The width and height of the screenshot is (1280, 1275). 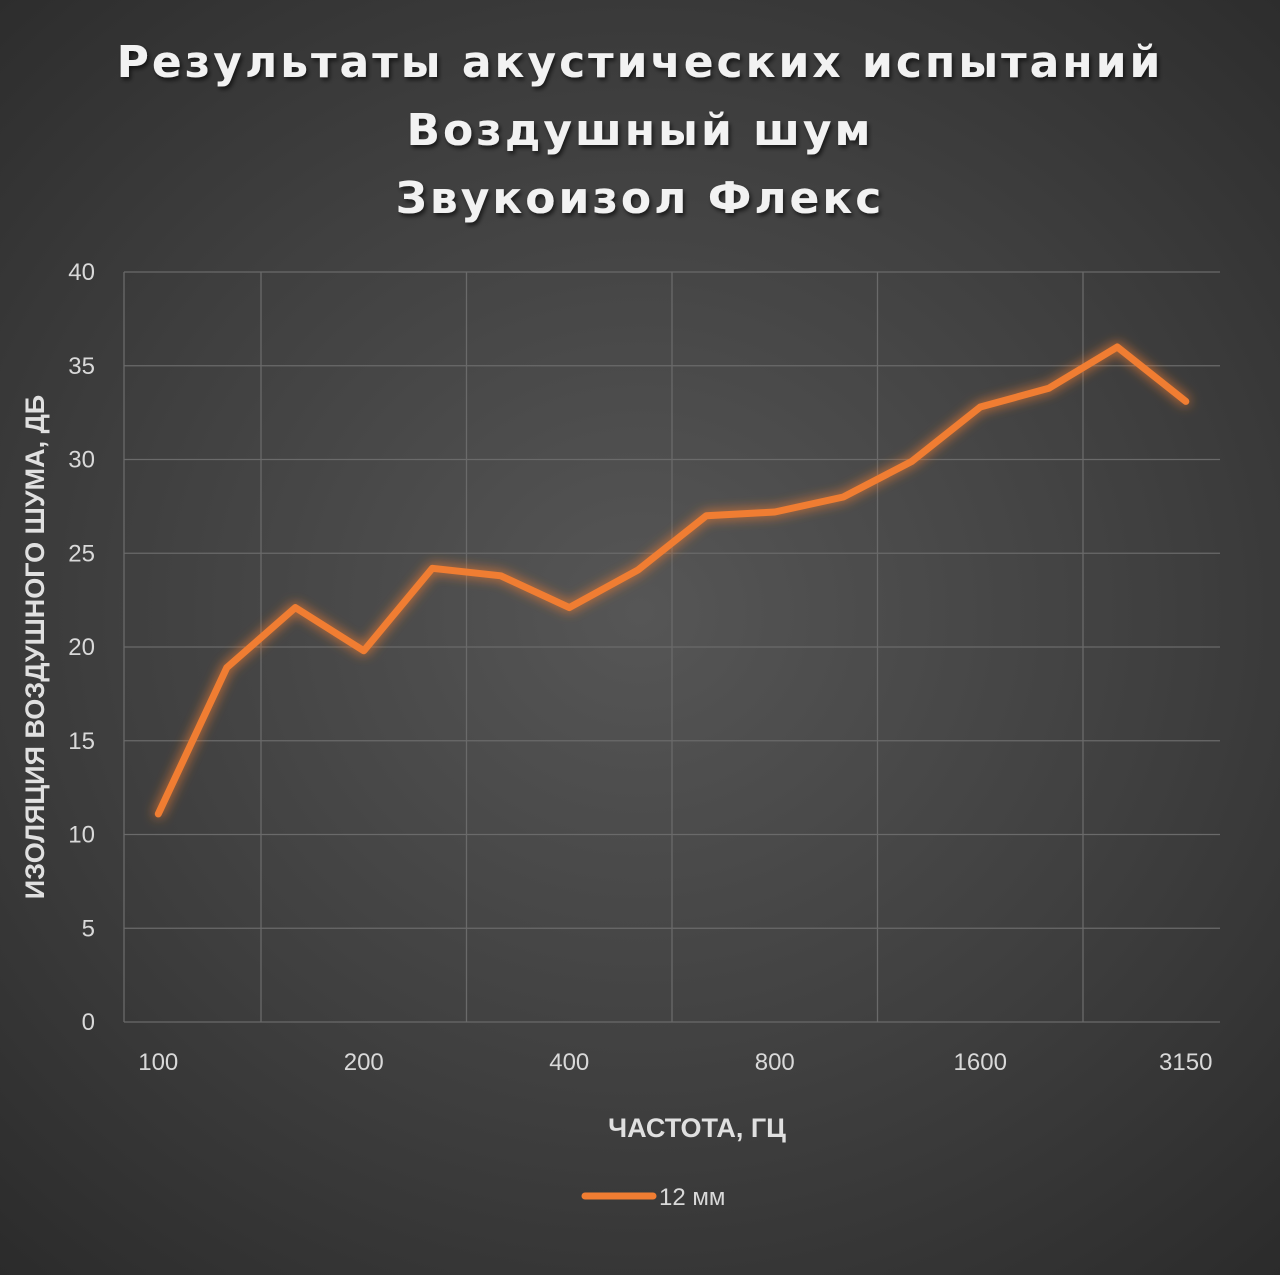 What do you see at coordinates (364, 1062) in the screenshot?
I see `x-tick-label-200: 200` at bounding box center [364, 1062].